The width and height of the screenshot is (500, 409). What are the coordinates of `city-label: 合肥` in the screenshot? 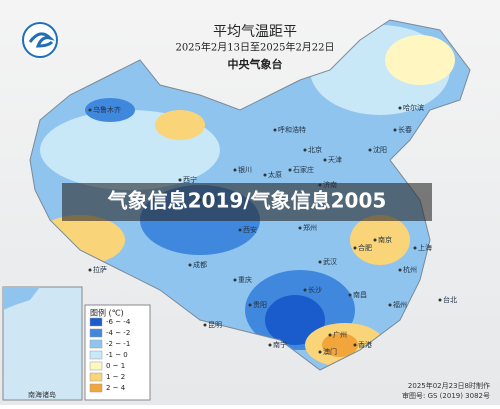 It's located at (365, 247).